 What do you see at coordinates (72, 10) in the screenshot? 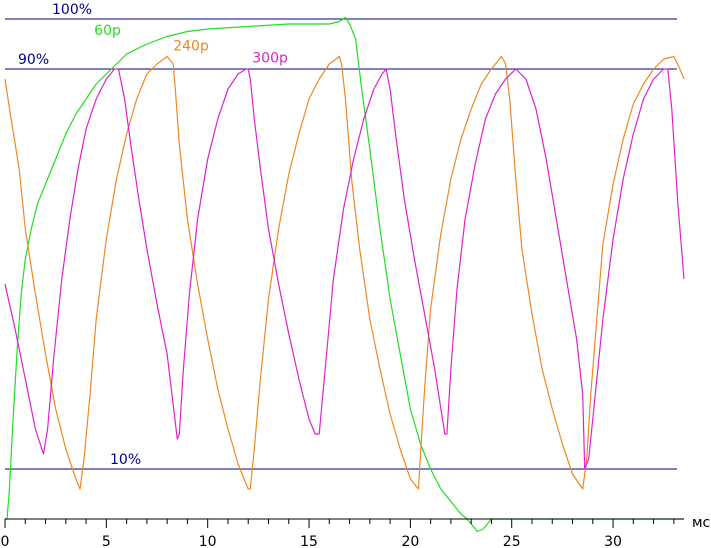
I see `reference-label-100: 100%` at bounding box center [72, 10].